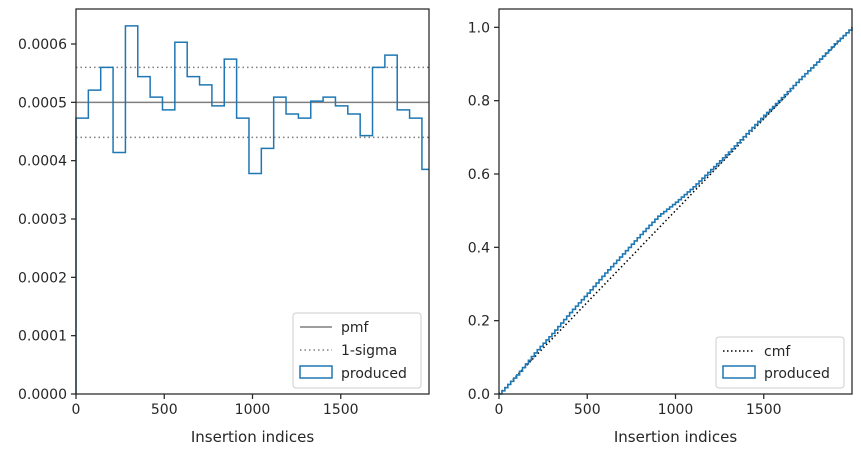 This screenshot has height=453, width=861. Describe the element at coordinates (479, 395) in the screenshot. I see `right-y-tick-label: 0.0` at that location.